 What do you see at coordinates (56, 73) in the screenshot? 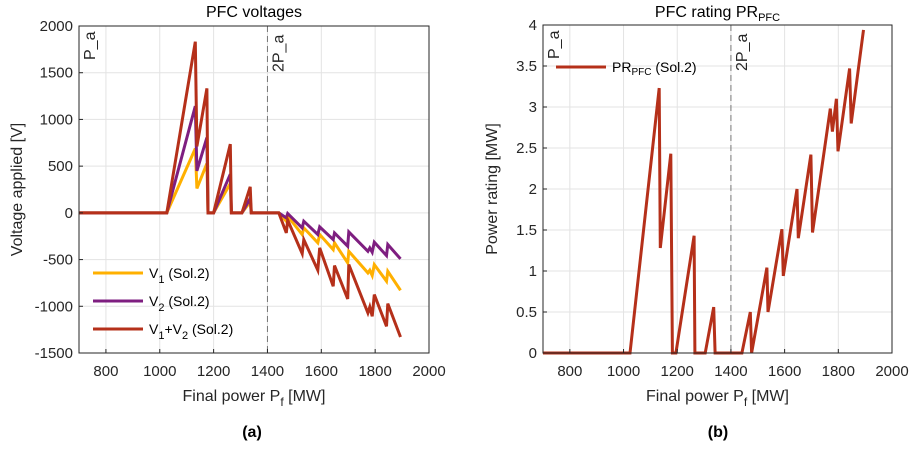
I see `y-tick-label: 1500` at bounding box center [56, 73].